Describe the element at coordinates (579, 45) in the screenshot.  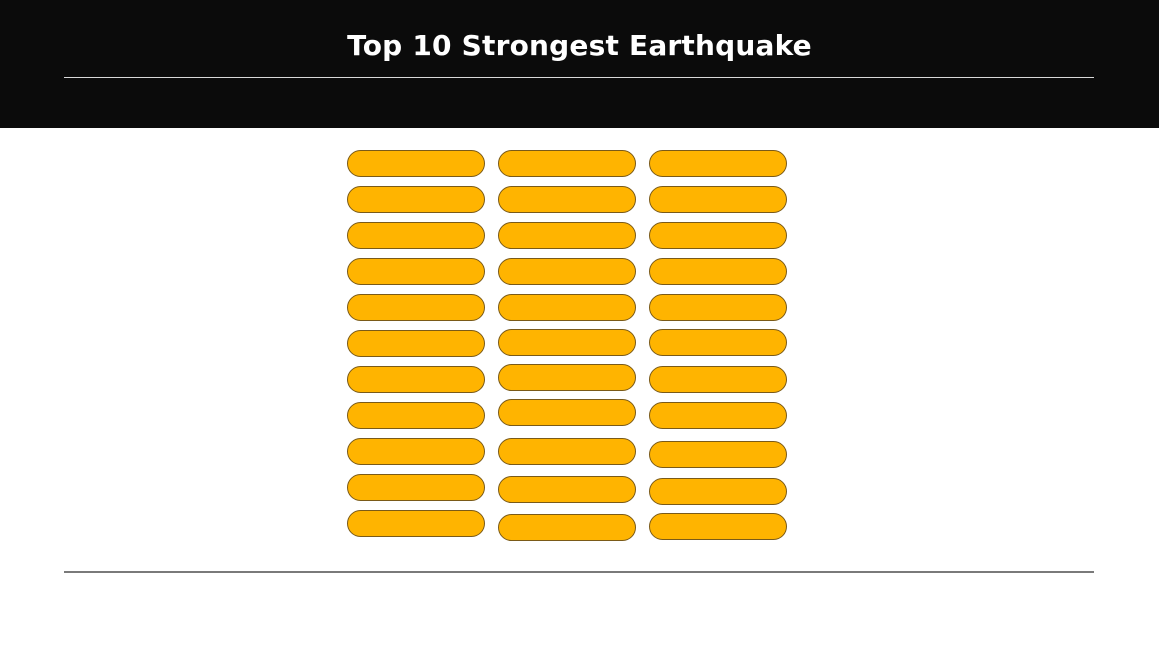
I see `page-title: Top 10 Strongest Earthquake` at that location.